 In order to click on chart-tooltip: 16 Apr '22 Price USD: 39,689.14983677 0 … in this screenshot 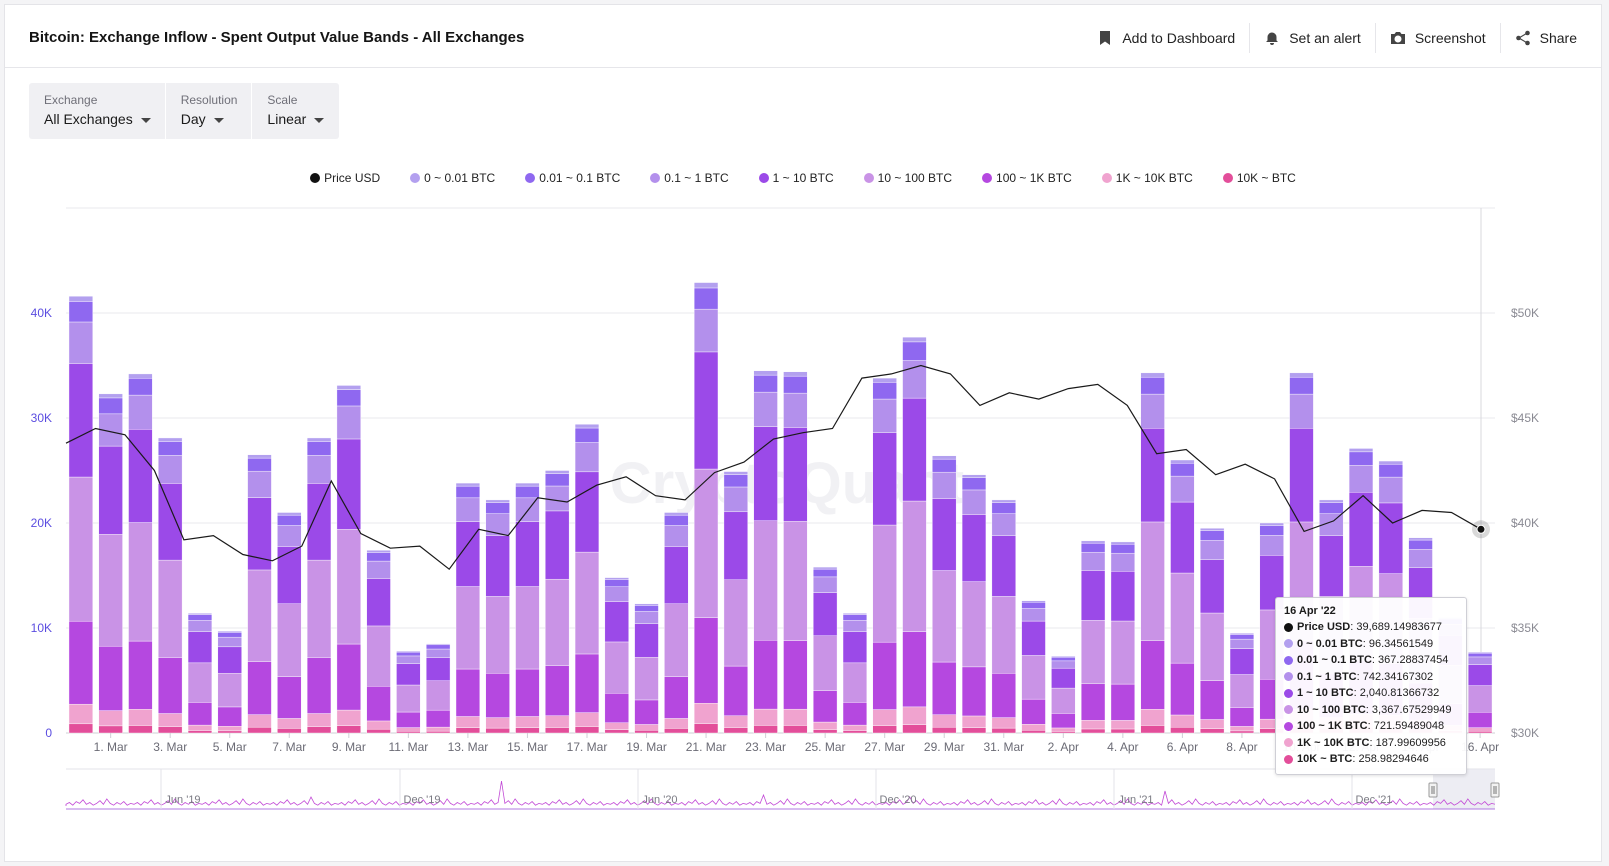, I will do `click(1371, 686)`.